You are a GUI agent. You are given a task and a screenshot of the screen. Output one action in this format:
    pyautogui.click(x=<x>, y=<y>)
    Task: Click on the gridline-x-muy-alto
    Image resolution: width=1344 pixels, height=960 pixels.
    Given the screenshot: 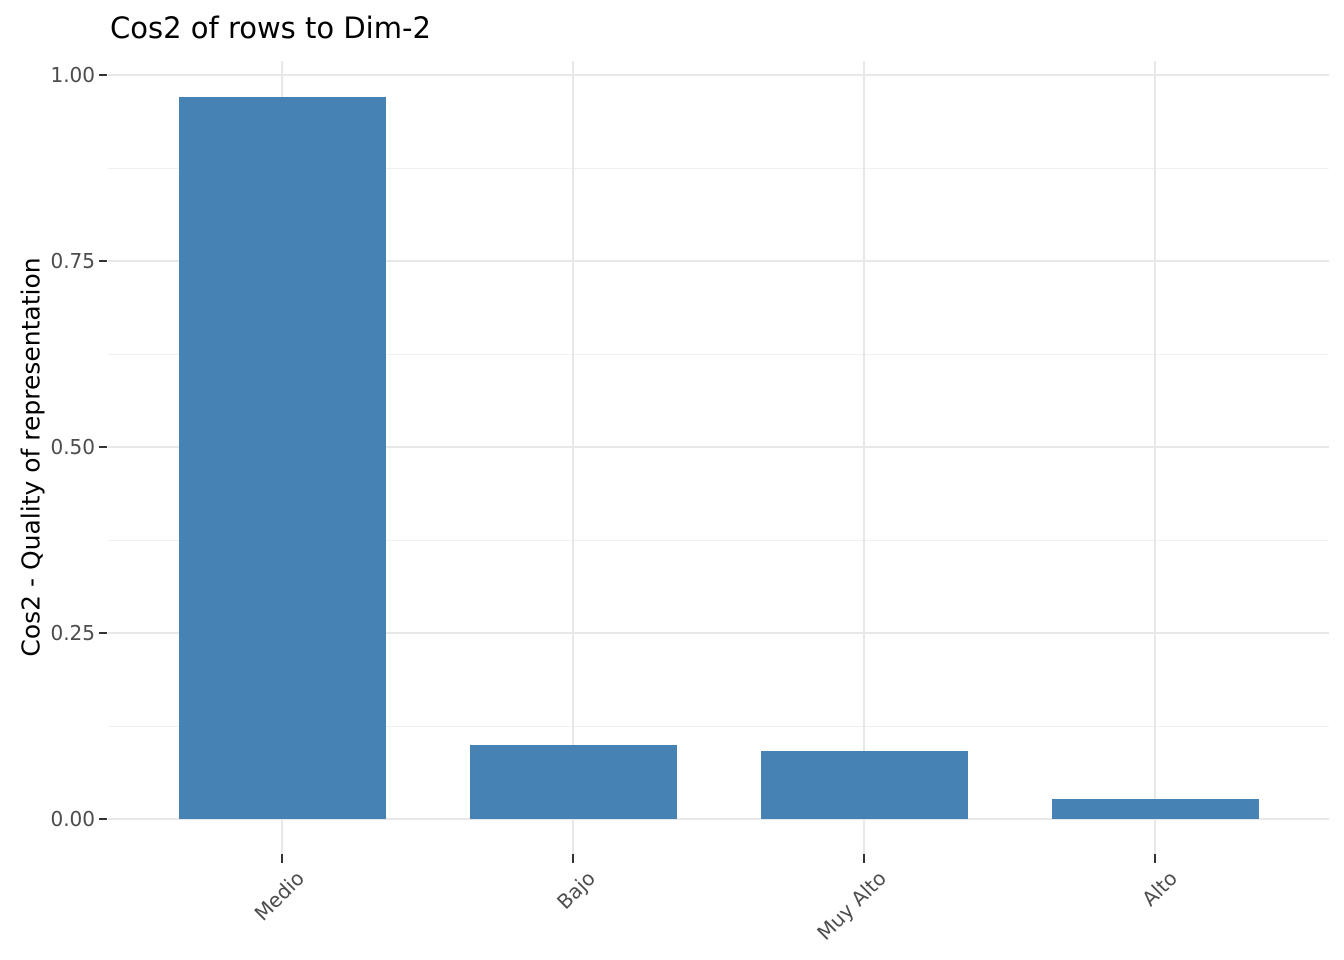 What is the action you would take?
    pyautogui.click(x=864, y=457)
    